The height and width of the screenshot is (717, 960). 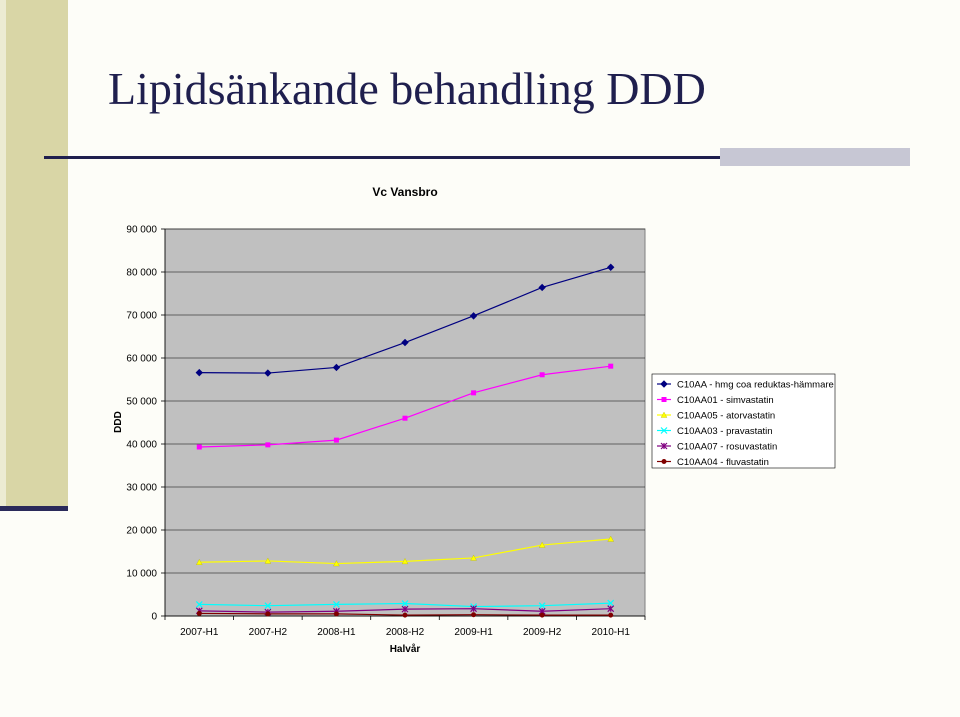 I want to click on x-tick-label: 2008-H2, so click(x=405, y=632).